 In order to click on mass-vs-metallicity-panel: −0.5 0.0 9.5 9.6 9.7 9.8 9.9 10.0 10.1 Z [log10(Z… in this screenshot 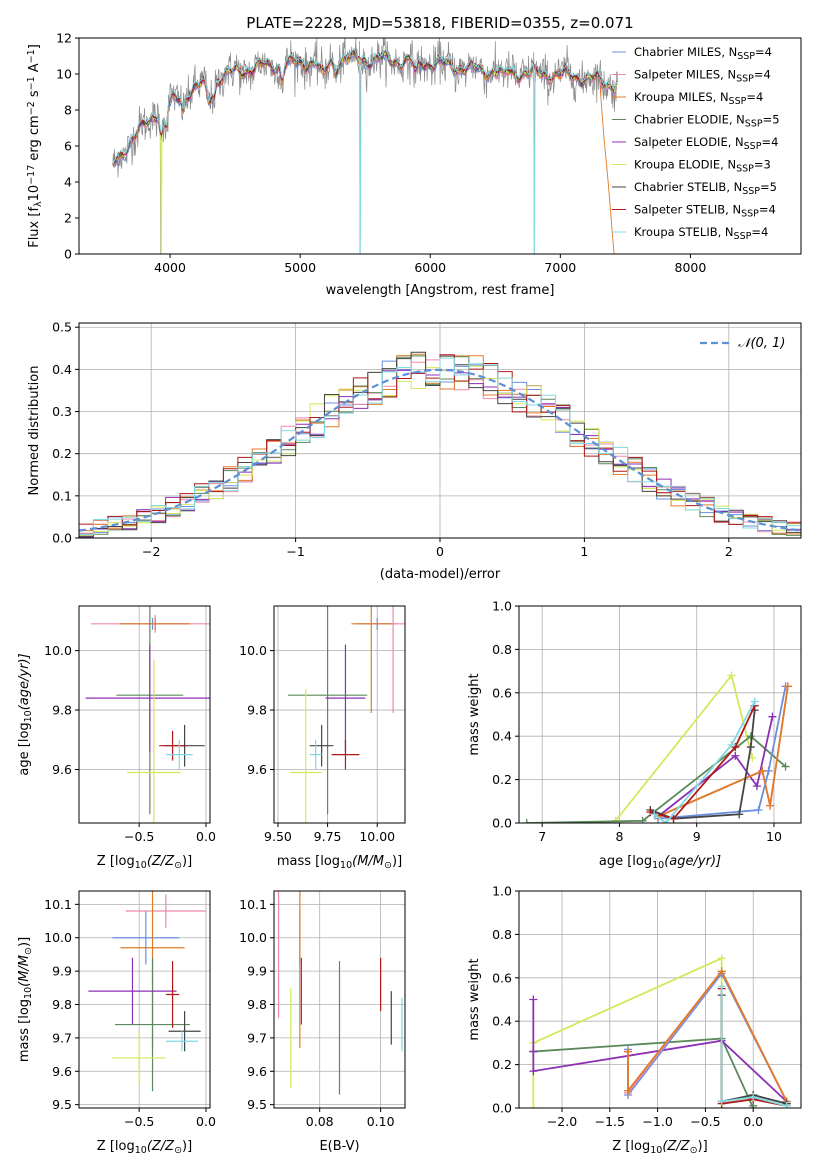, I will do `click(116, 1023)`.